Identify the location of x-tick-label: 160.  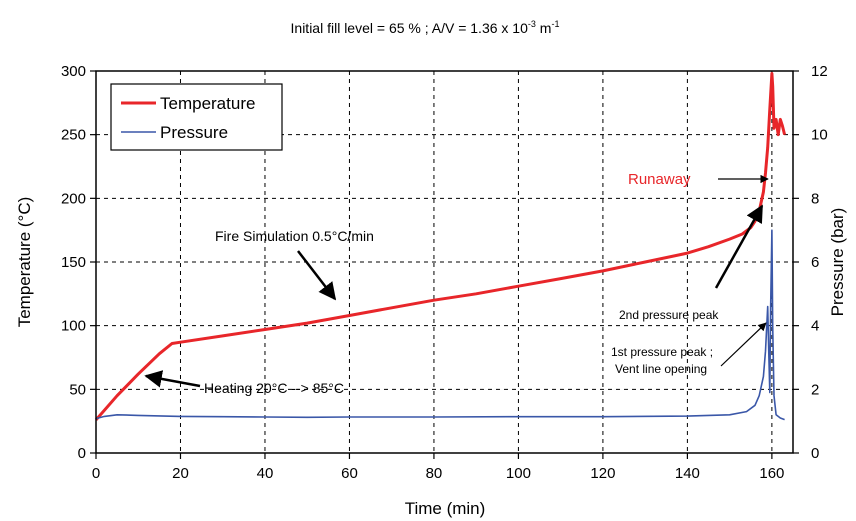
(771, 473).